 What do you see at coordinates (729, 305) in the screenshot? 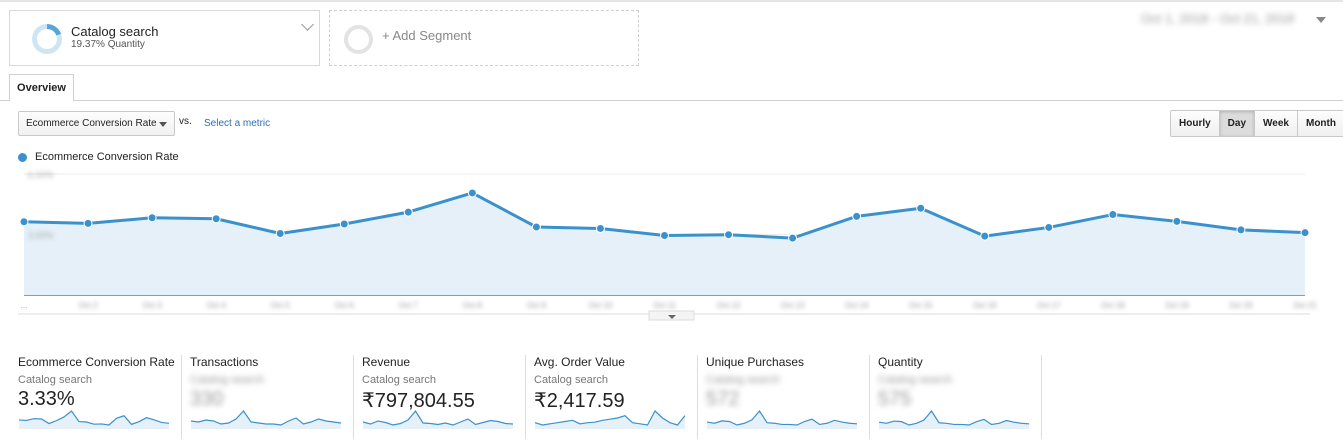
I see `x-tick-label: Oct 12` at bounding box center [729, 305].